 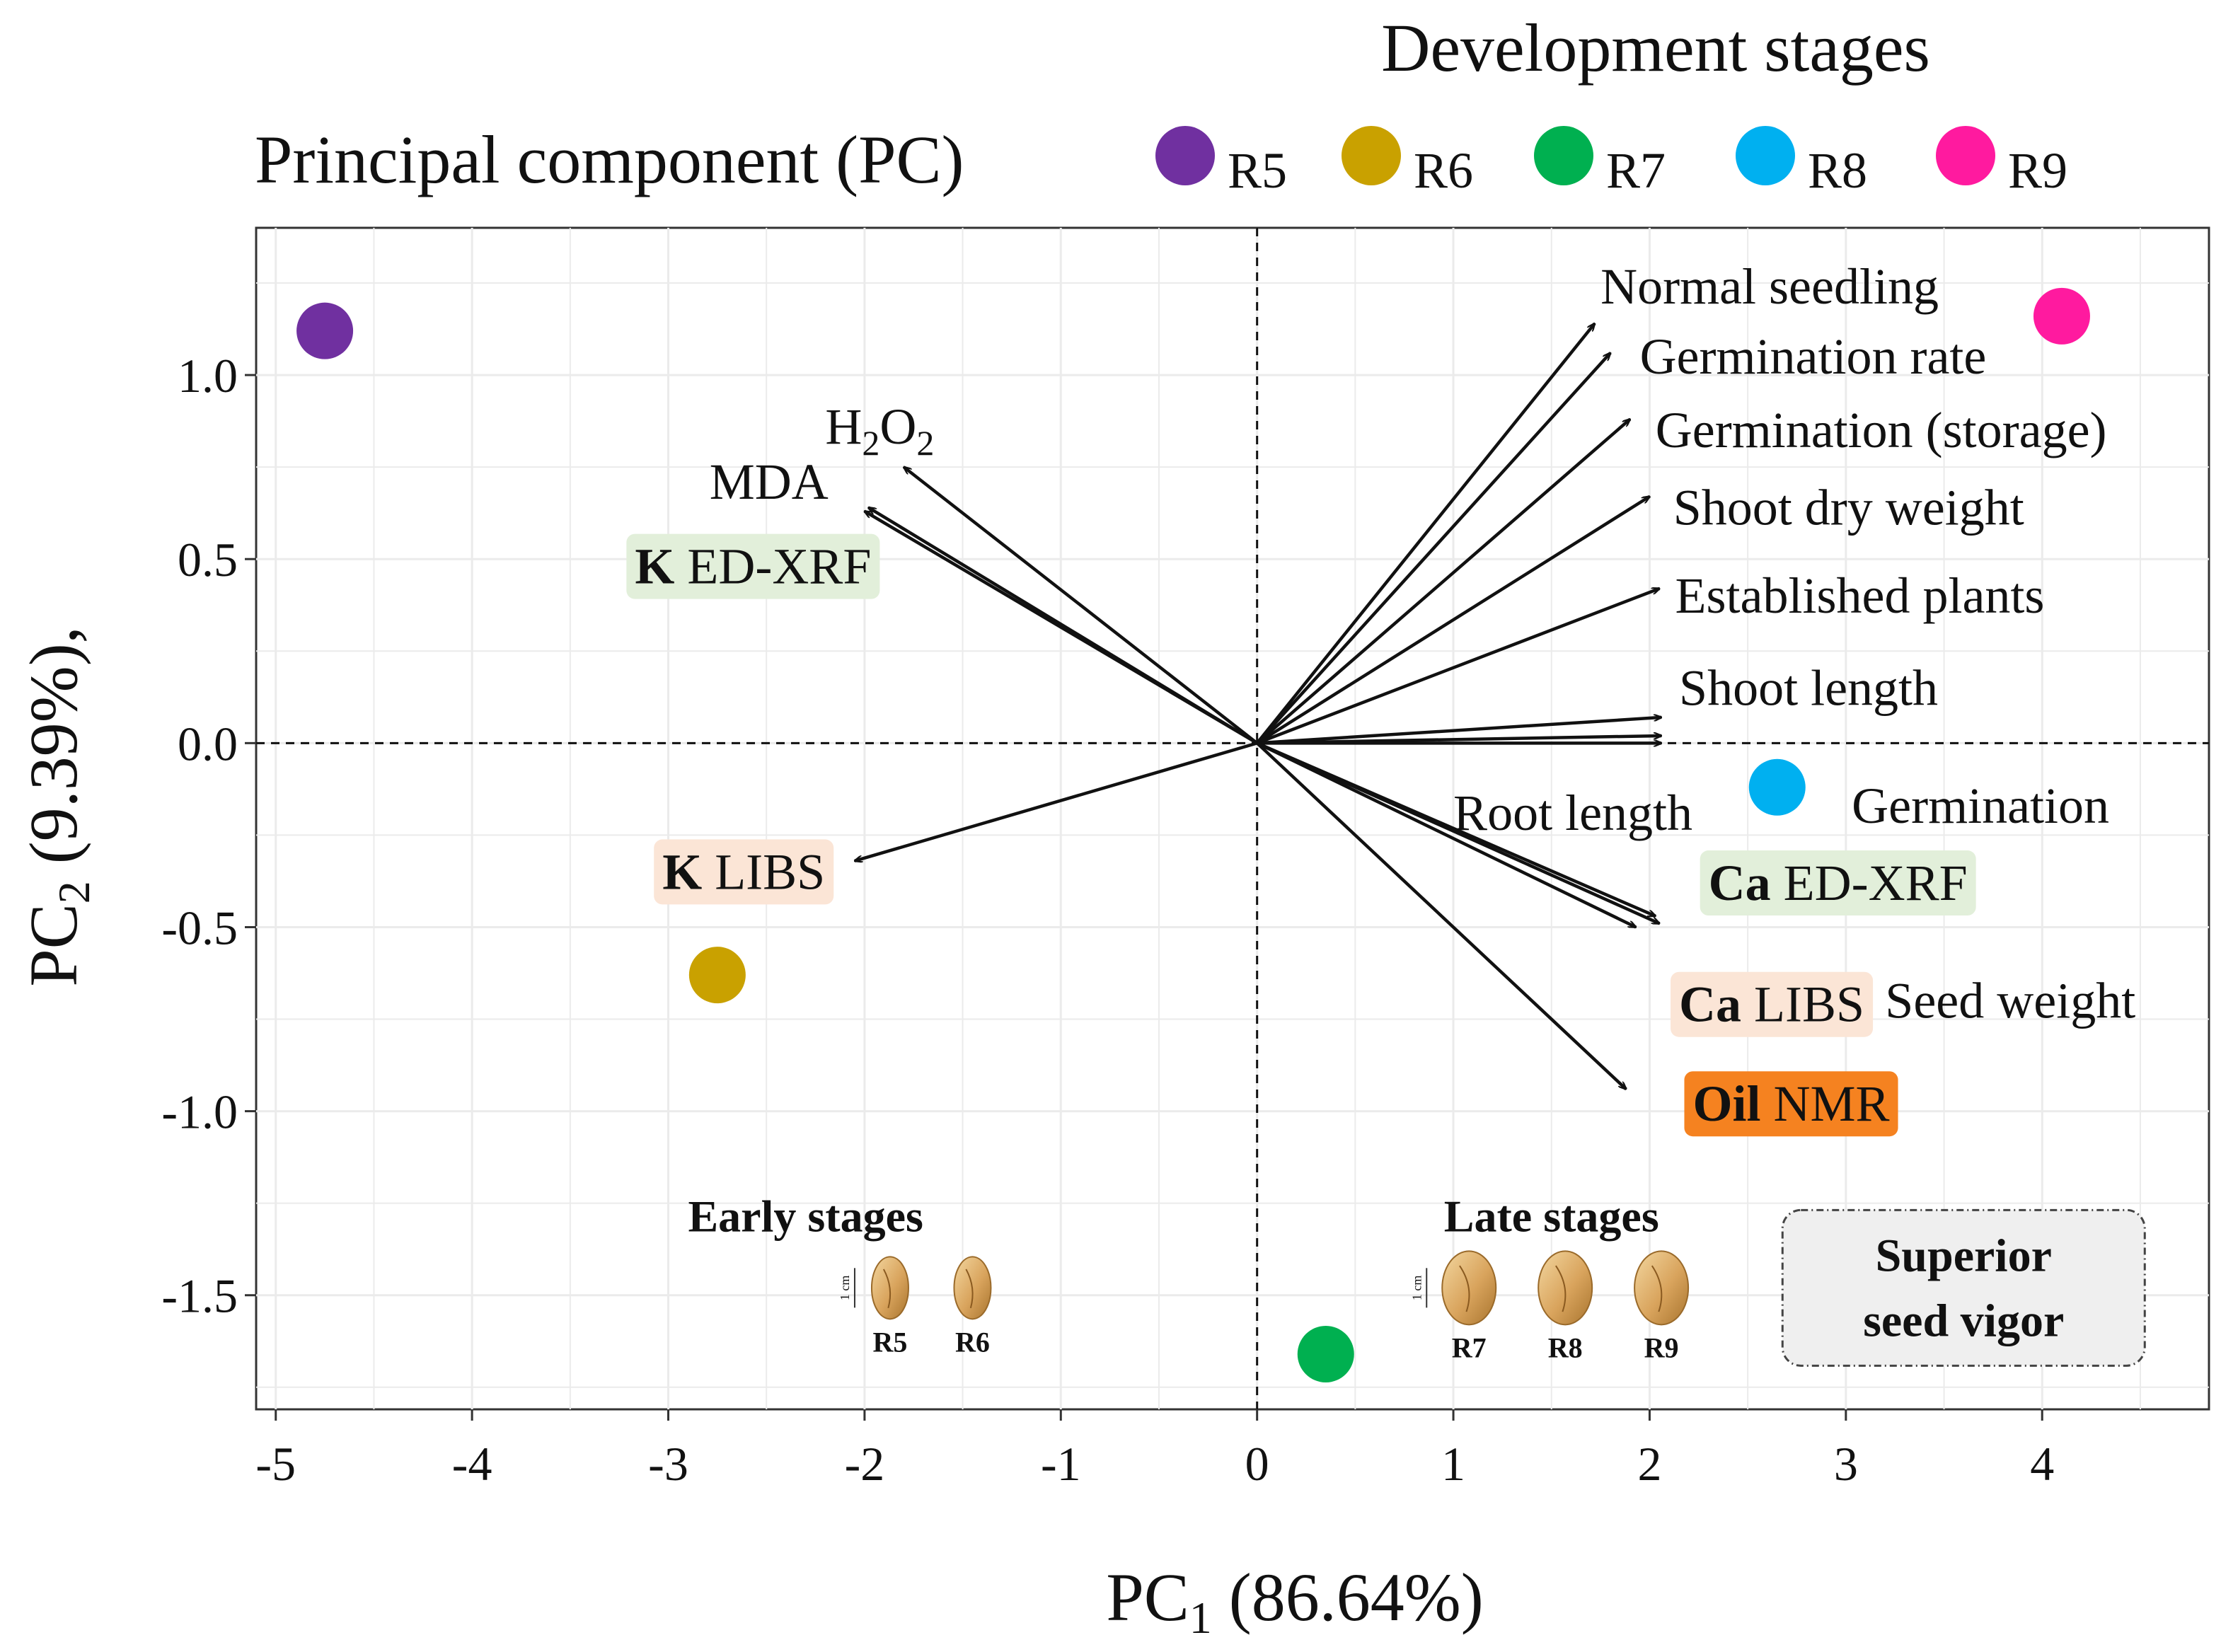 What do you see at coordinates (199, 927) in the screenshot?
I see `y-tick-label: -0.5` at bounding box center [199, 927].